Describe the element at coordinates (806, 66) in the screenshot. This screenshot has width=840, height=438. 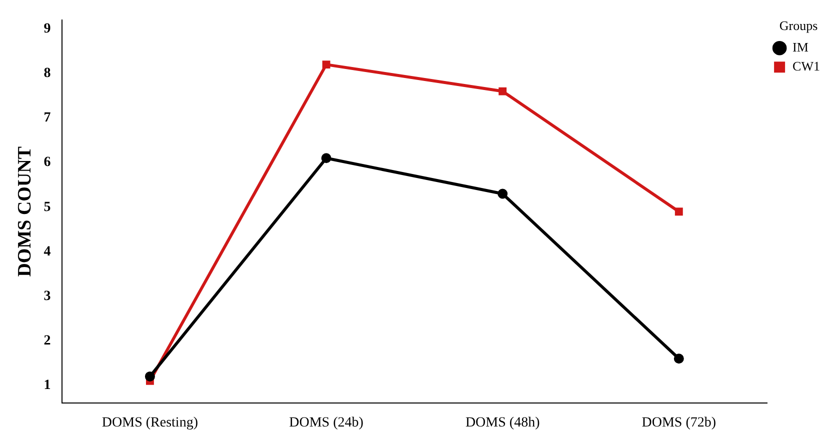
I see `legend-label: CW1` at that location.